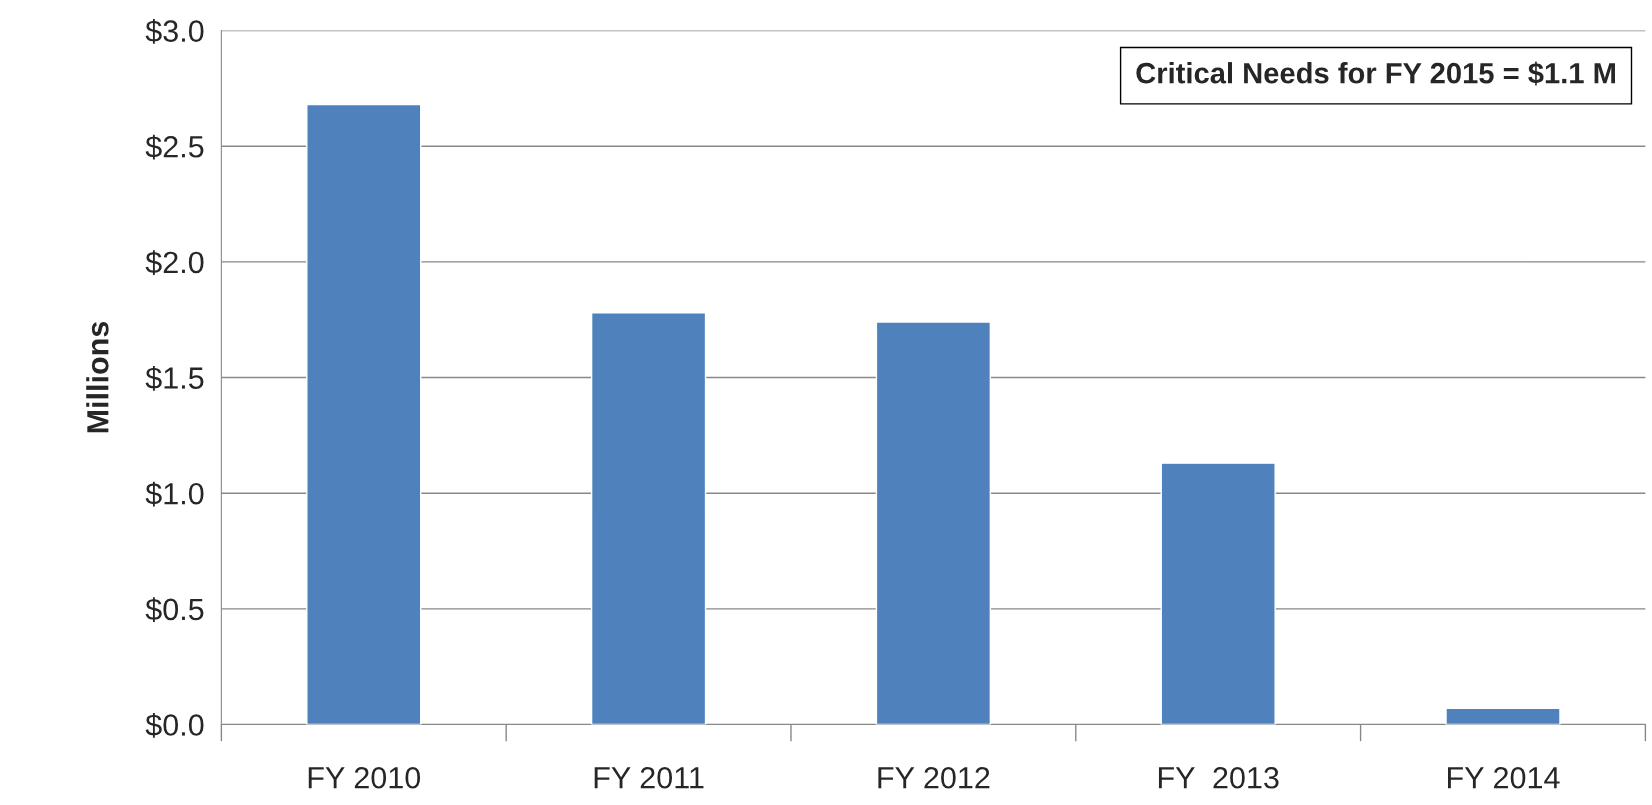  Describe the element at coordinates (174, 378) in the screenshot. I see `y-tick-label: $1.5` at that location.